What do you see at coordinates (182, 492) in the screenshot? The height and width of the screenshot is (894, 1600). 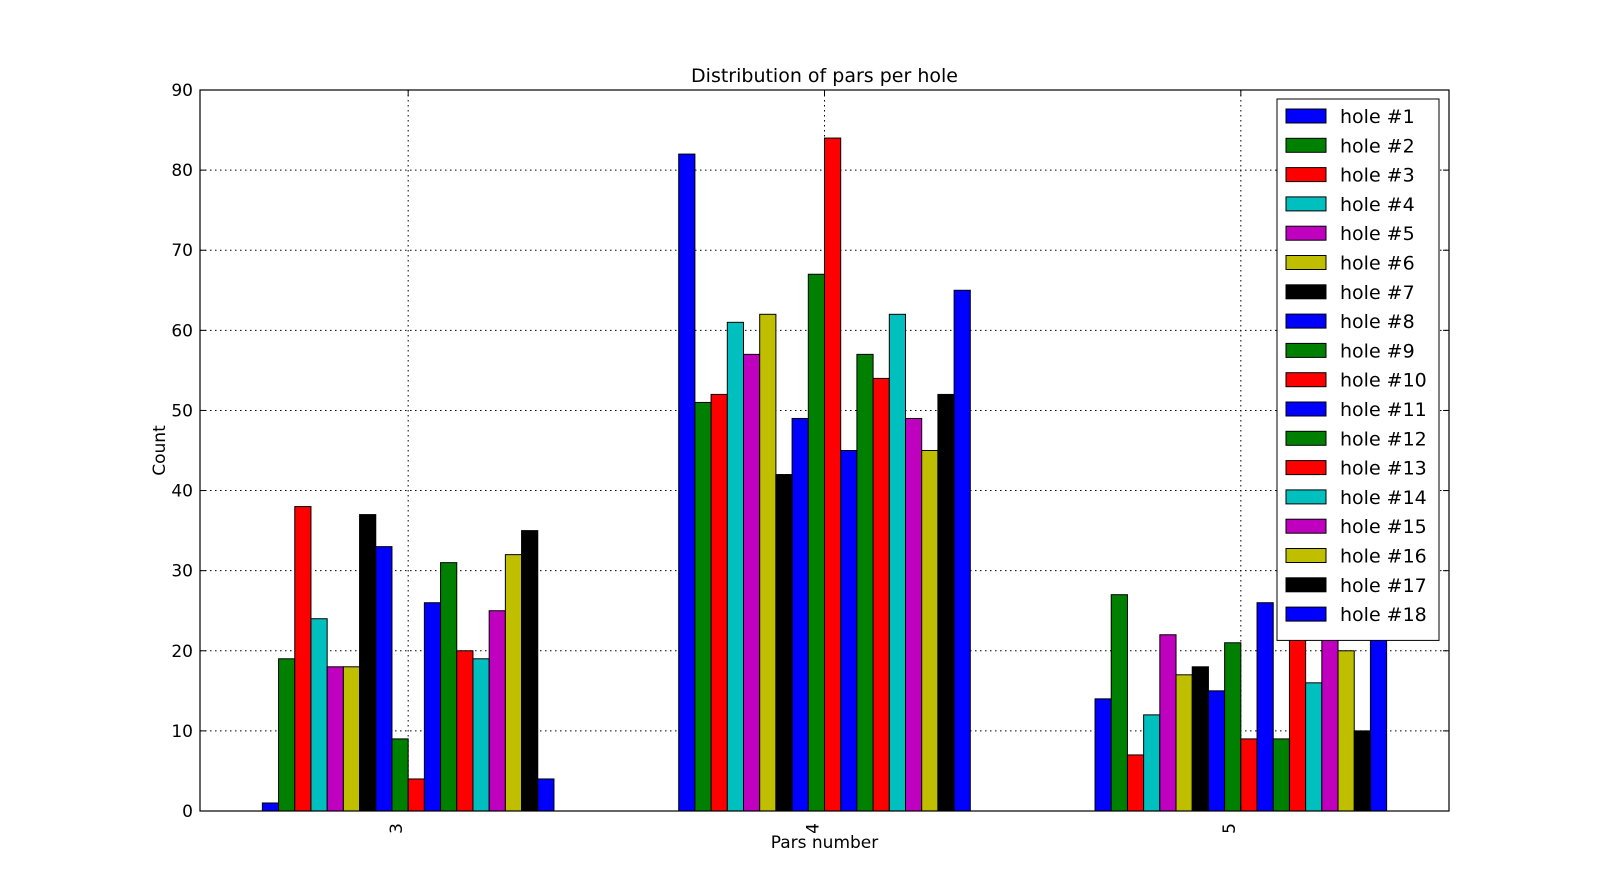 I see `y-tick-label: 40` at bounding box center [182, 492].